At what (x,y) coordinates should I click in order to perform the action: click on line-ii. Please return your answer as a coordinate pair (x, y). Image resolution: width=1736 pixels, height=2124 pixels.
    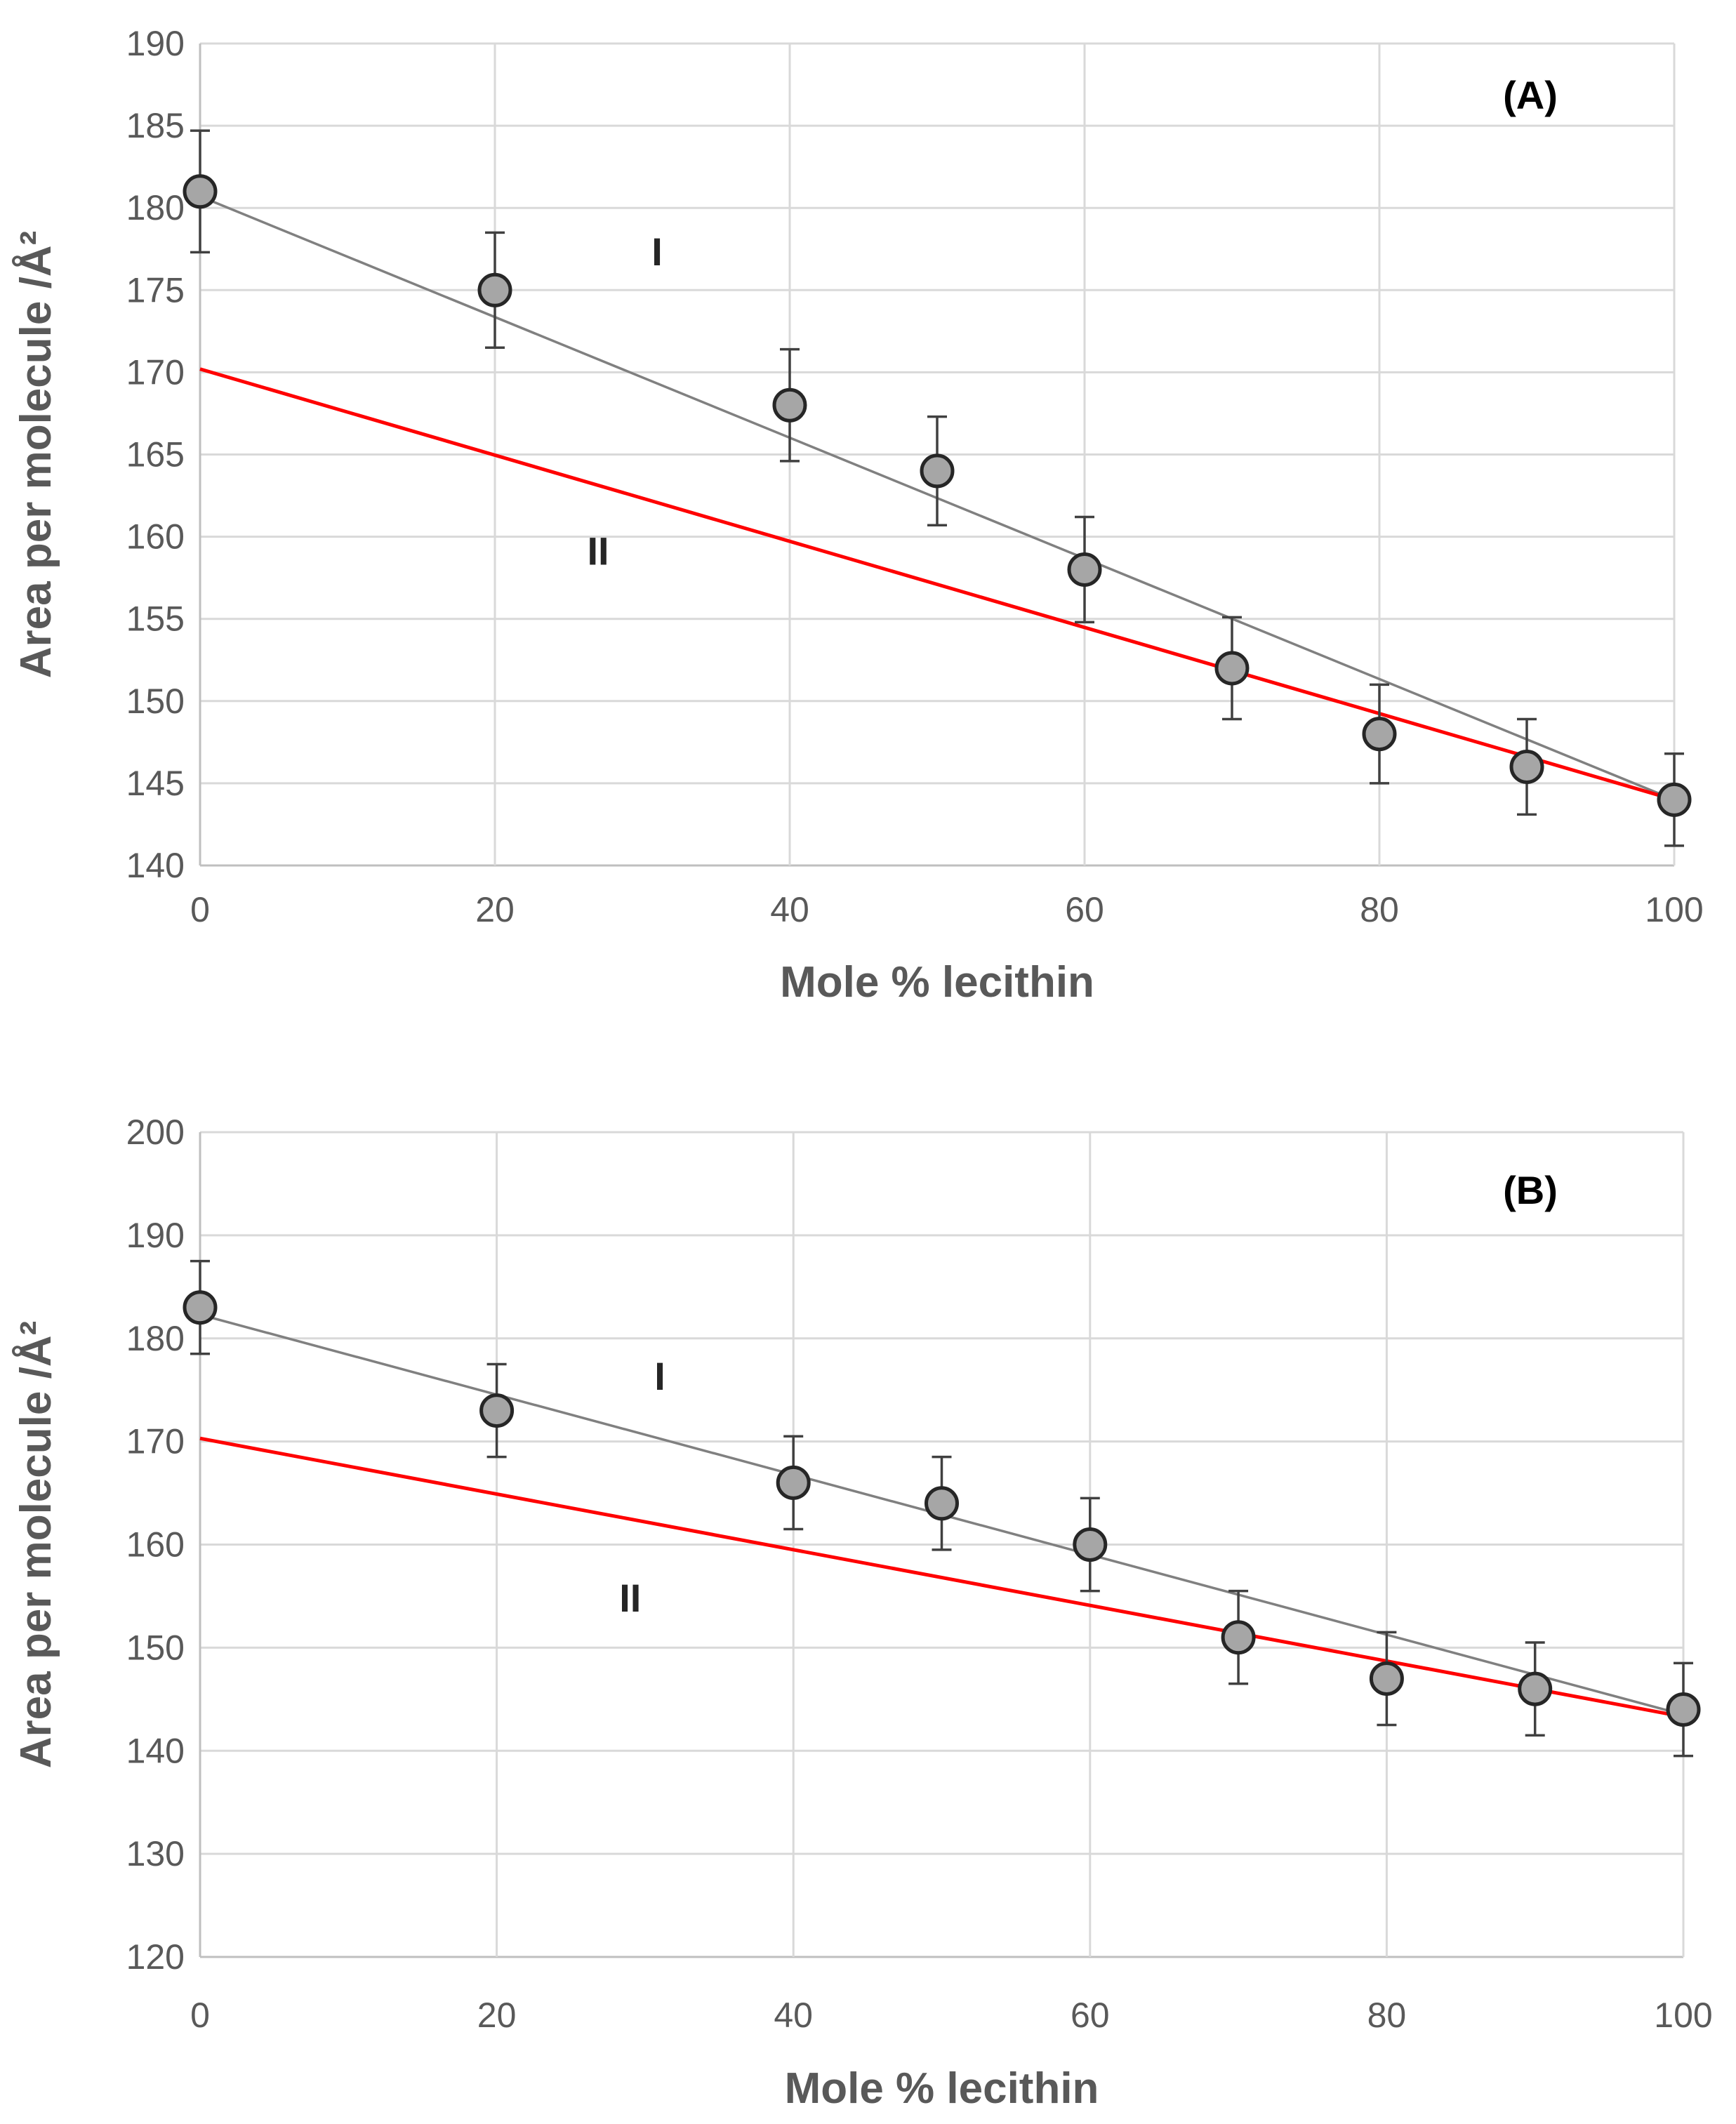
    Looking at the image, I should click on (941, 1577).